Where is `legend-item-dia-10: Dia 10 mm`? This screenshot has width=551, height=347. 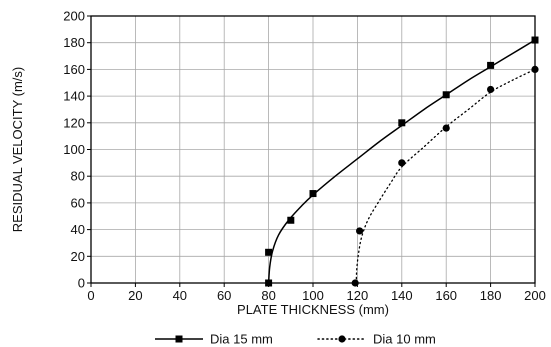
legend-item-dia-10: Dia 10 mm is located at coordinates (376, 339).